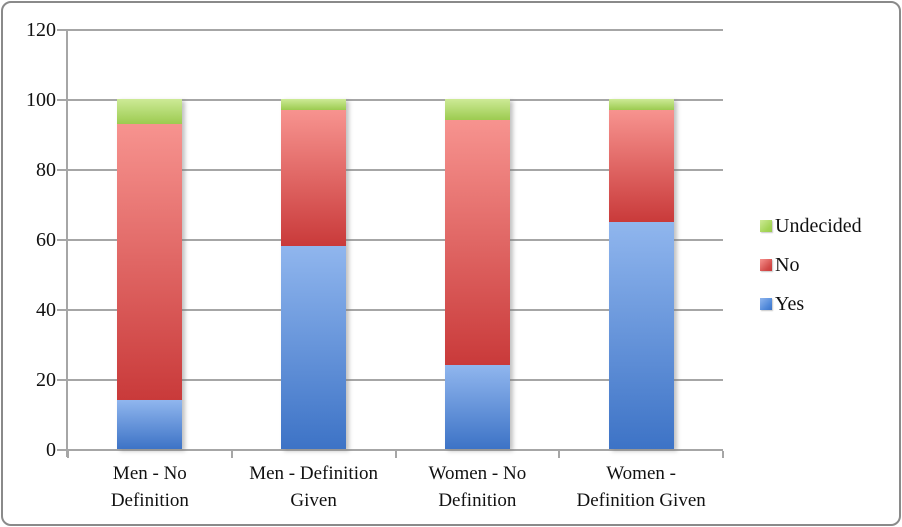 This screenshot has height=527, width=902. Describe the element at coordinates (766, 304) in the screenshot. I see `legend-swatch-yes-icon` at that location.